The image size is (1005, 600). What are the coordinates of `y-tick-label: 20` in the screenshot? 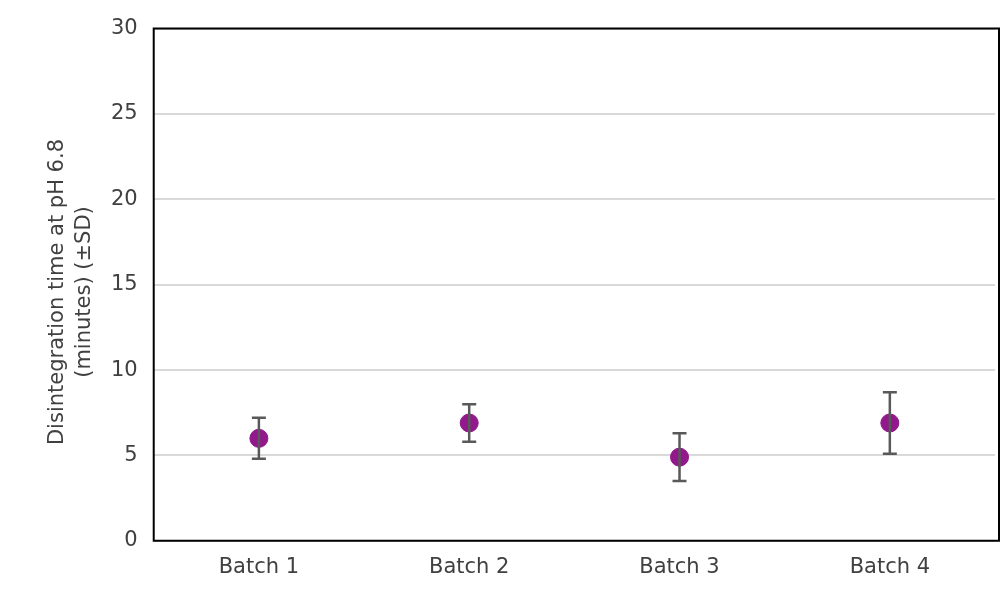 It's located at (124, 197).